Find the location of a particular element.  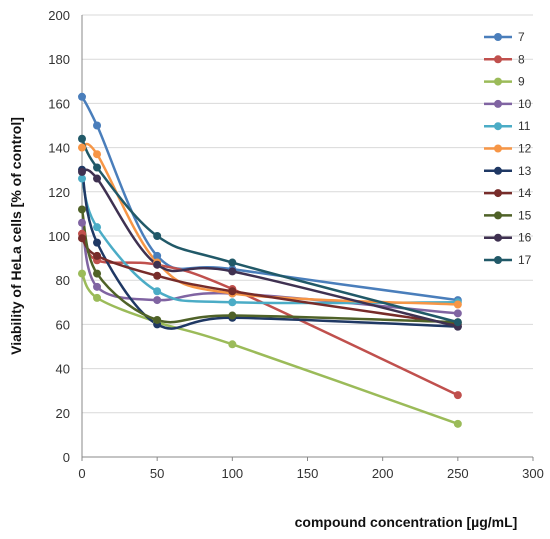

legend-label: 10 is located at coordinates (525, 104).